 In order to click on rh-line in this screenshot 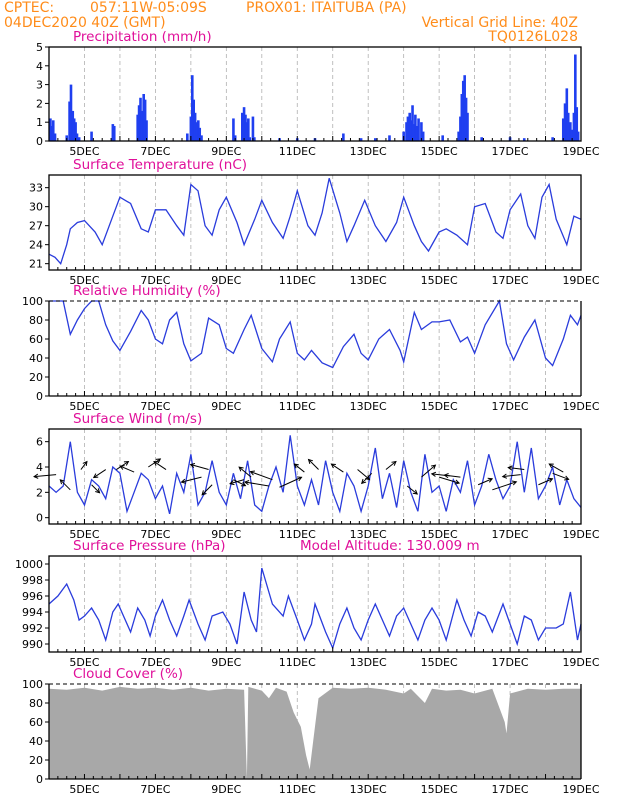, I will do `click(315, 334)`.